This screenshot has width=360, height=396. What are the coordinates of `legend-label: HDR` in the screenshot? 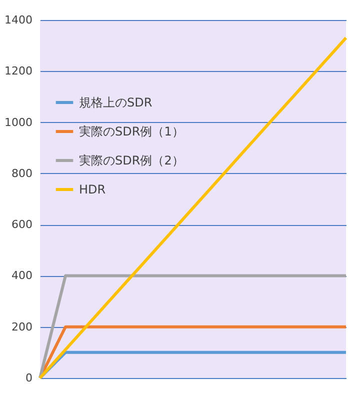 It's located at (92, 189).